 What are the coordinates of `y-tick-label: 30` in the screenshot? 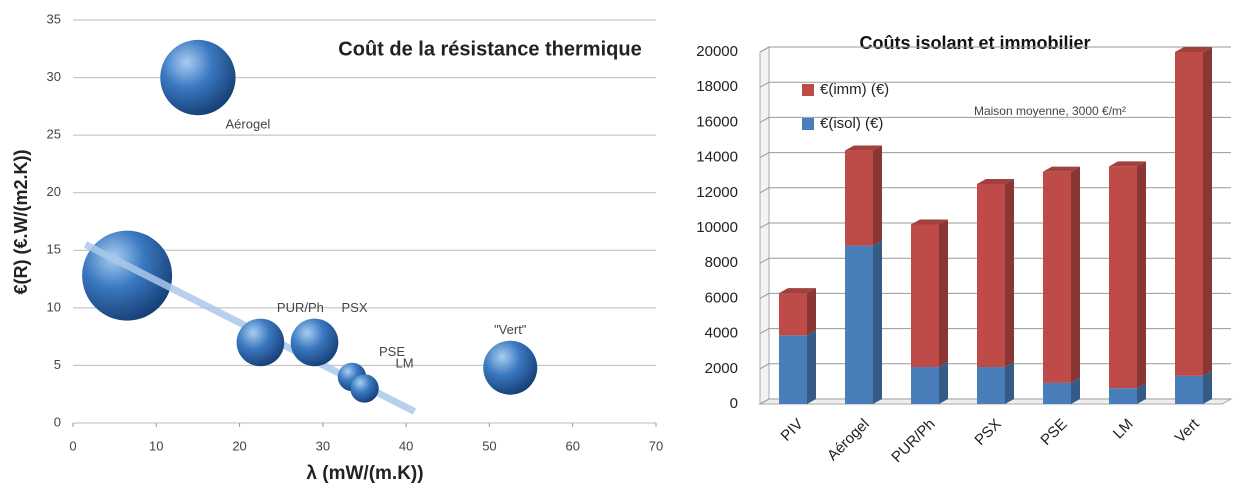 It's located at (54, 76).